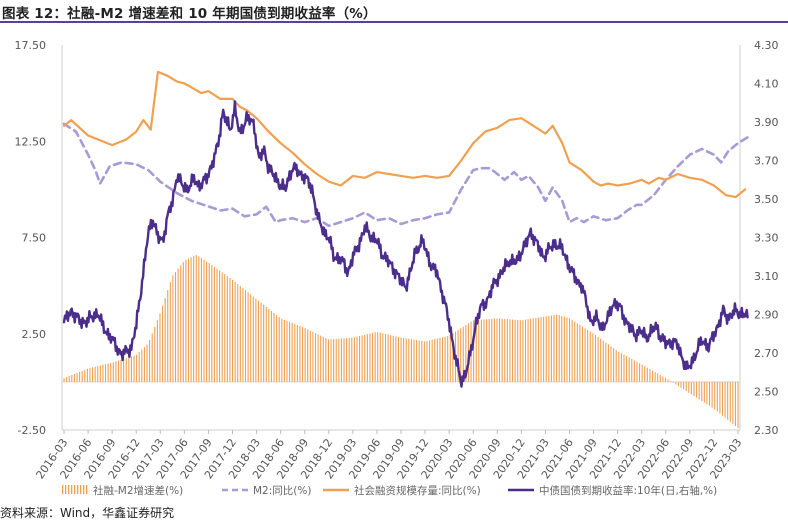  Describe the element at coordinates (32, 430) in the screenshot. I see `left-tick-label: -2.50` at that location.